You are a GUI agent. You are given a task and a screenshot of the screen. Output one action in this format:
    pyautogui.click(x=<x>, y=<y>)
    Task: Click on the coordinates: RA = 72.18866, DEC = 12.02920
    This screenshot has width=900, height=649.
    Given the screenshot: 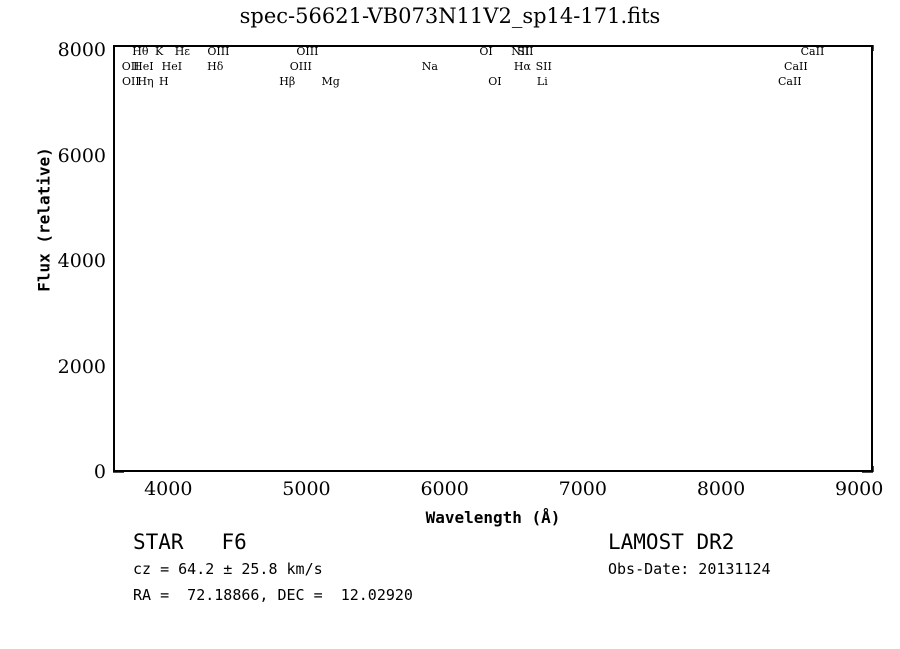 What is the action you would take?
    pyautogui.click(x=273, y=595)
    